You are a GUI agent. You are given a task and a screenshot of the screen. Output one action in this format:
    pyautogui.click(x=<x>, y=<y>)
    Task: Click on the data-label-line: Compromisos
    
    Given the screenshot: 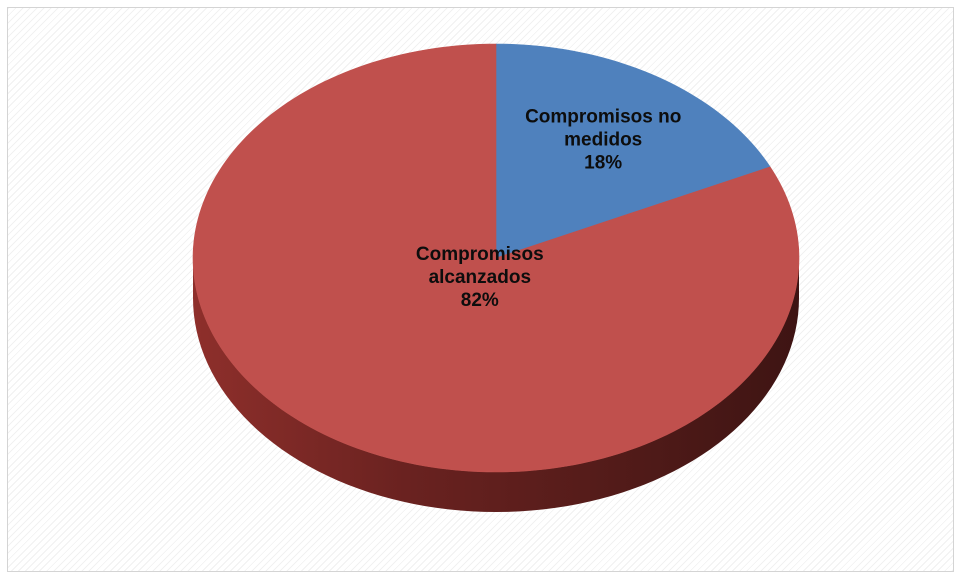 What is the action you would take?
    pyautogui.click(x=480, y=254)
    